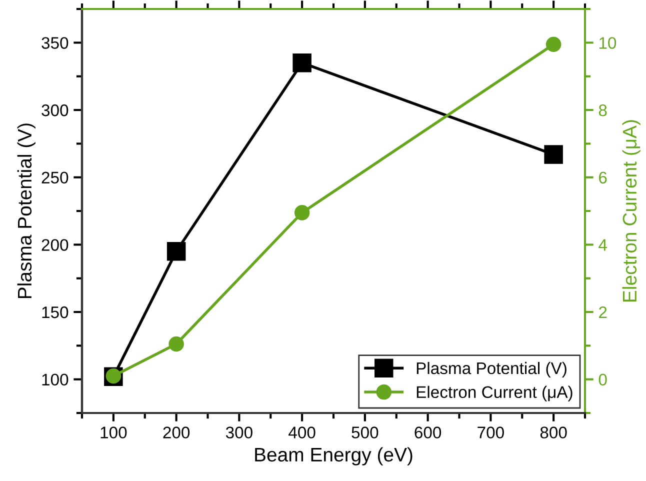 The width and height of the screenshot is (646, 481). Describe the element at coordinates (494, 394) in the screenshot. I see `legend-label: Electron Current (μA)` at that location.